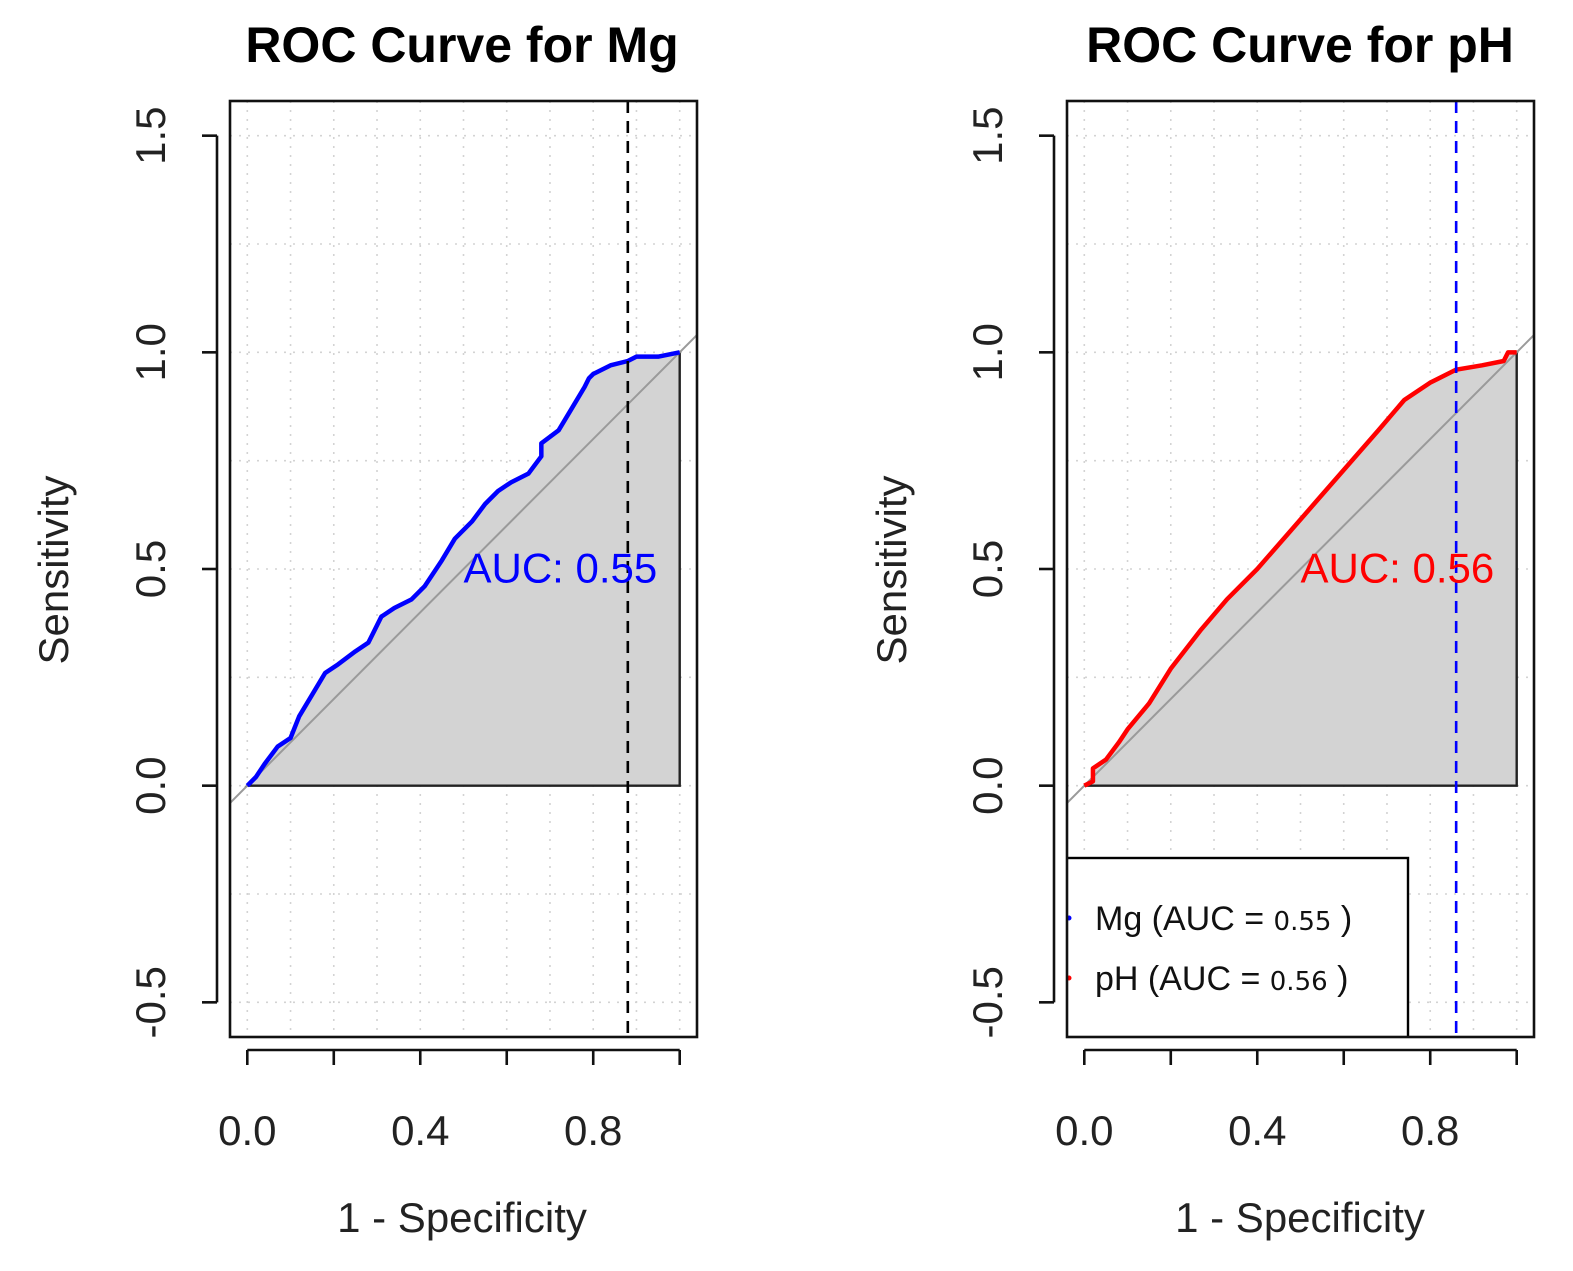 This screenshot has width=1573, height=1271. I want to click on legend-entry-1: pH (AUC = 0.56 ), so click(1221, 979).